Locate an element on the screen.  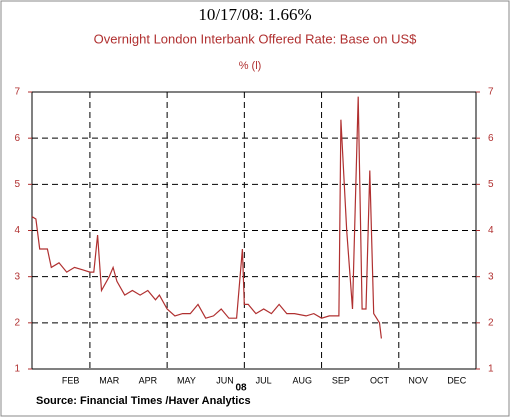
unit-label: % (l) is located at coordinates (250, 66).